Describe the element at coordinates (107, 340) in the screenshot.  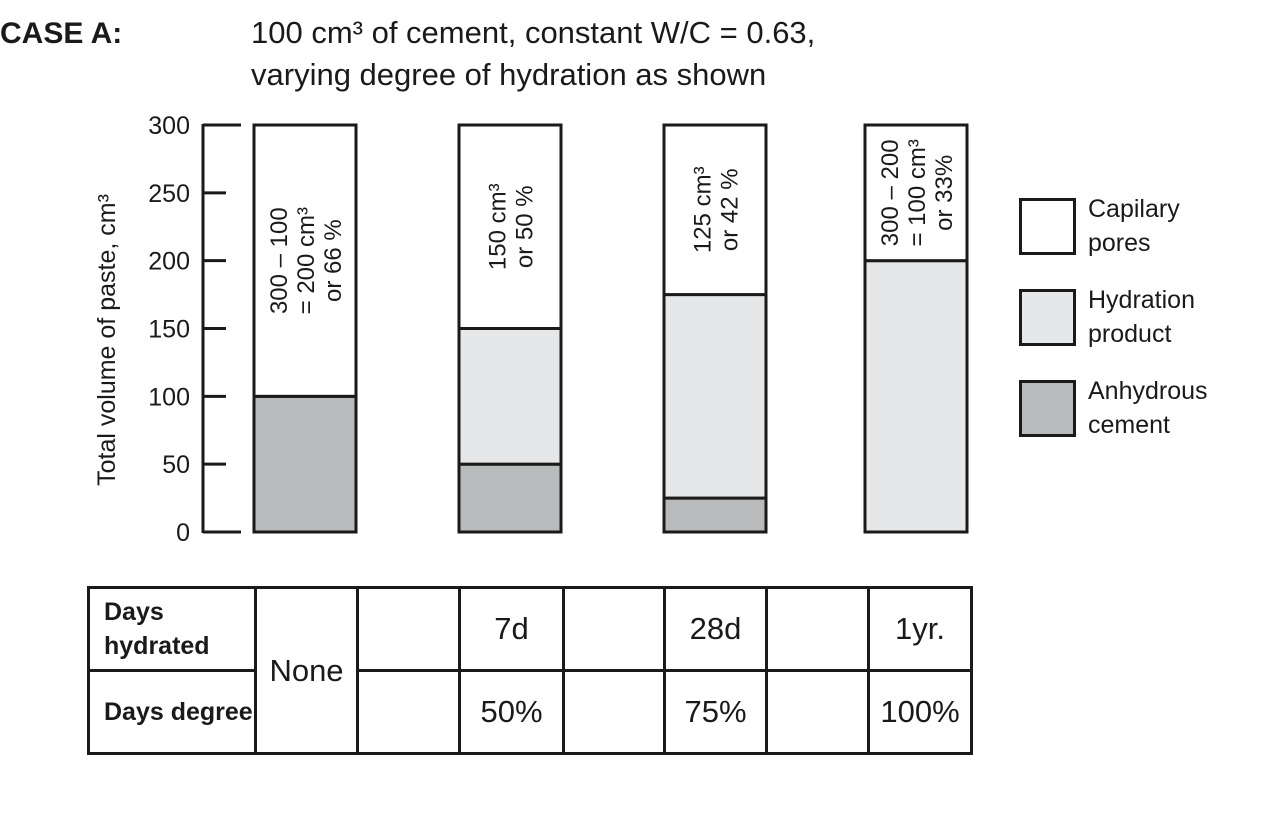
I see `y-axis-label: Total volume of paste, cm³` at that location.